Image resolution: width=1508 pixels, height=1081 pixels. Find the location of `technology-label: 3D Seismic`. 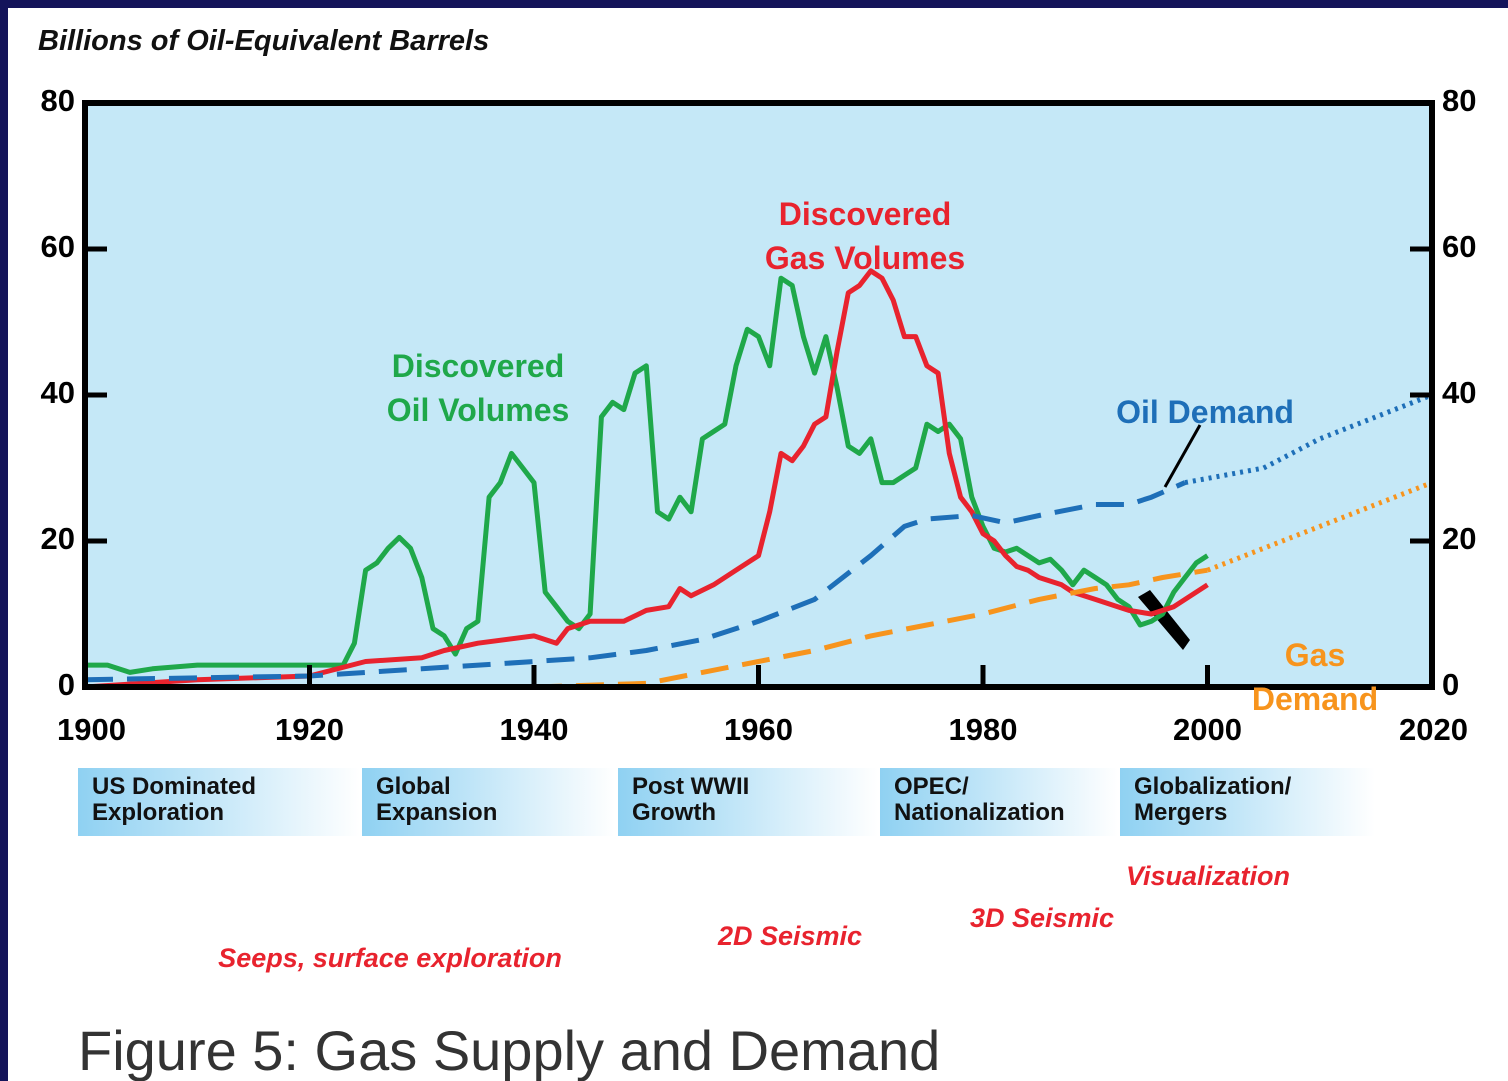

technology-label: 3D Seismic is located at coordinates (1042, 918).